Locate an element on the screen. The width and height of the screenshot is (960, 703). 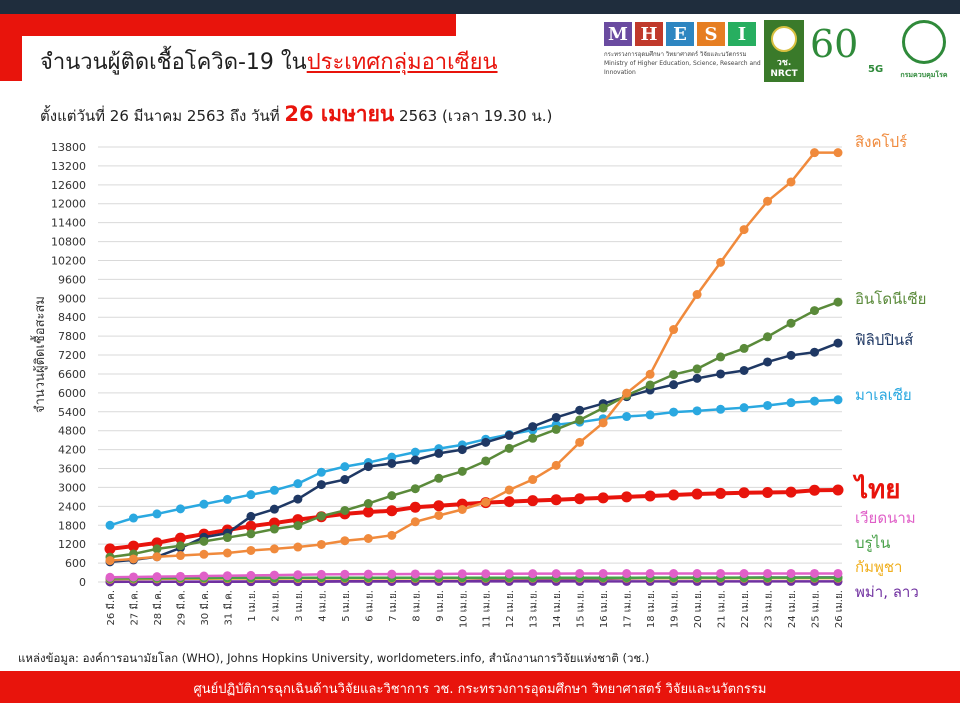
x-tick-label: 11 เม.ย. is located at coordinates (487, 609).